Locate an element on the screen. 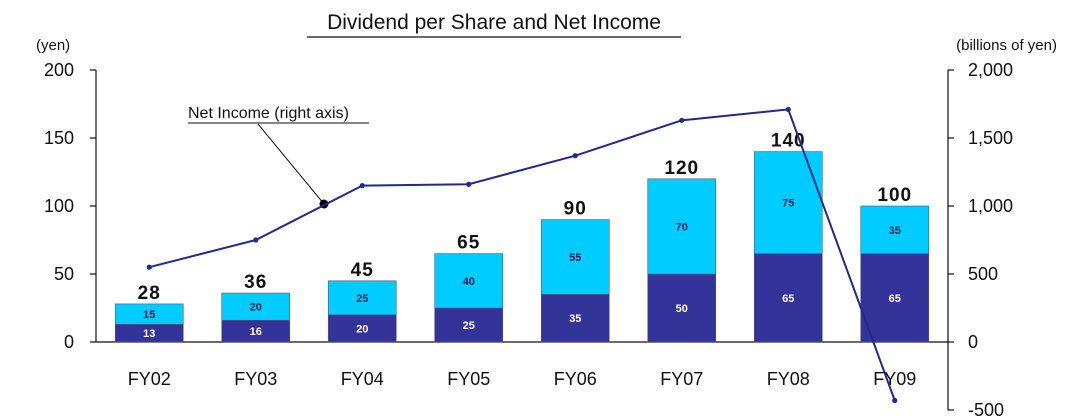 Image resolution: width=1071 pixels, height=419 pixels. bar-segment-upper-label: 75 is located at coordinates (788, 204).